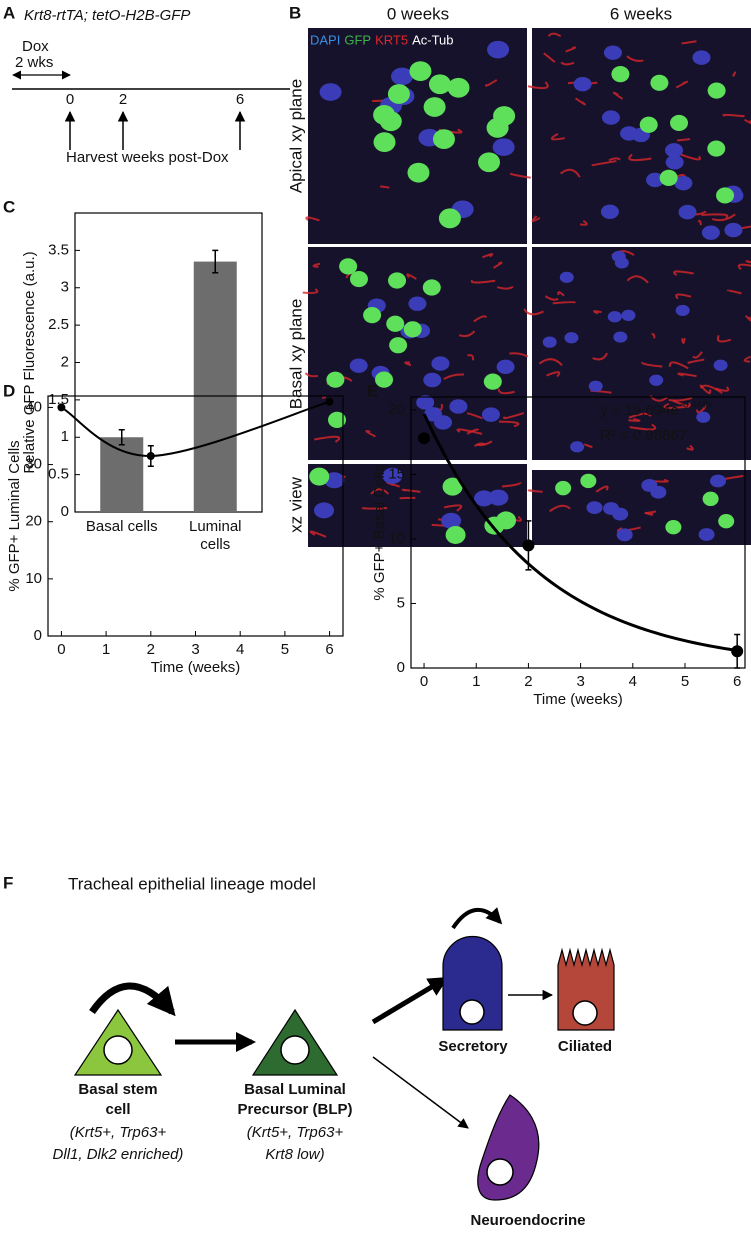 This screenshot has height=1237, width=751. I want to click on dox-duration: 2 wks, so click(34, 62).